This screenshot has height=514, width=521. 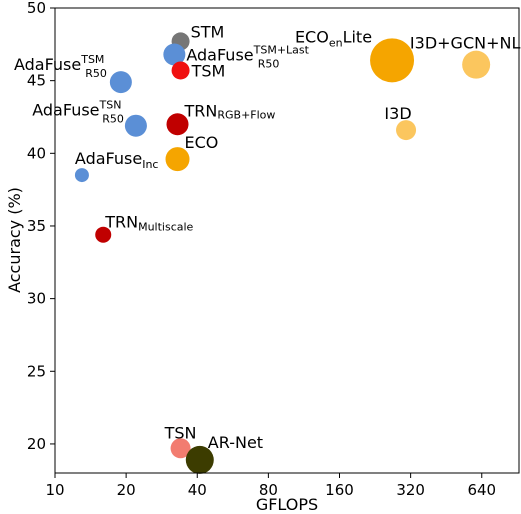 What do you see at coordinates (126, 490) in the screenshot?
I see `x-tick-label: 20` at bounding box center [126, 490].